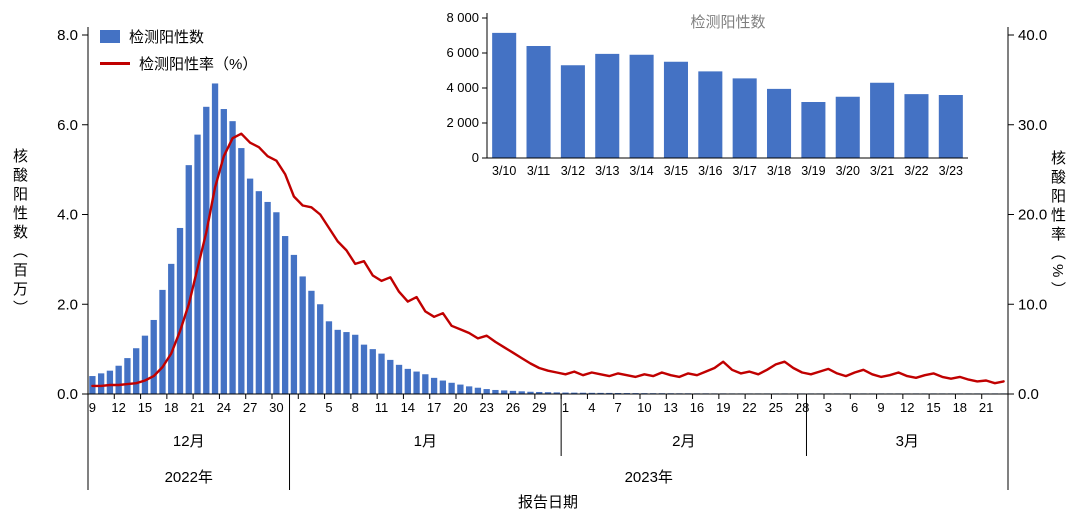 Image resolution: width=1080 pixels, height=515 pixels. I want to click on svg-text: 6 000, so click(462, 52).